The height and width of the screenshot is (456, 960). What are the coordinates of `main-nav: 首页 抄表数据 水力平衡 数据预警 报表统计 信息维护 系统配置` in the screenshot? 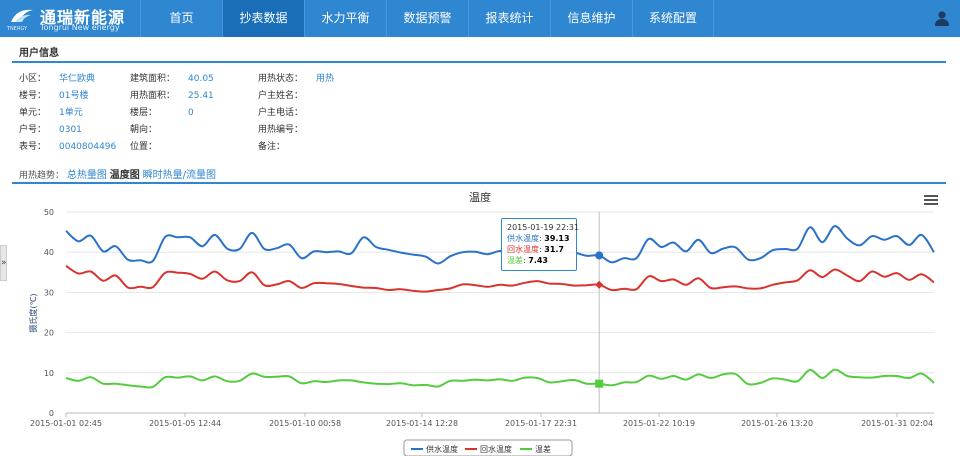 It's located at (427, 18).